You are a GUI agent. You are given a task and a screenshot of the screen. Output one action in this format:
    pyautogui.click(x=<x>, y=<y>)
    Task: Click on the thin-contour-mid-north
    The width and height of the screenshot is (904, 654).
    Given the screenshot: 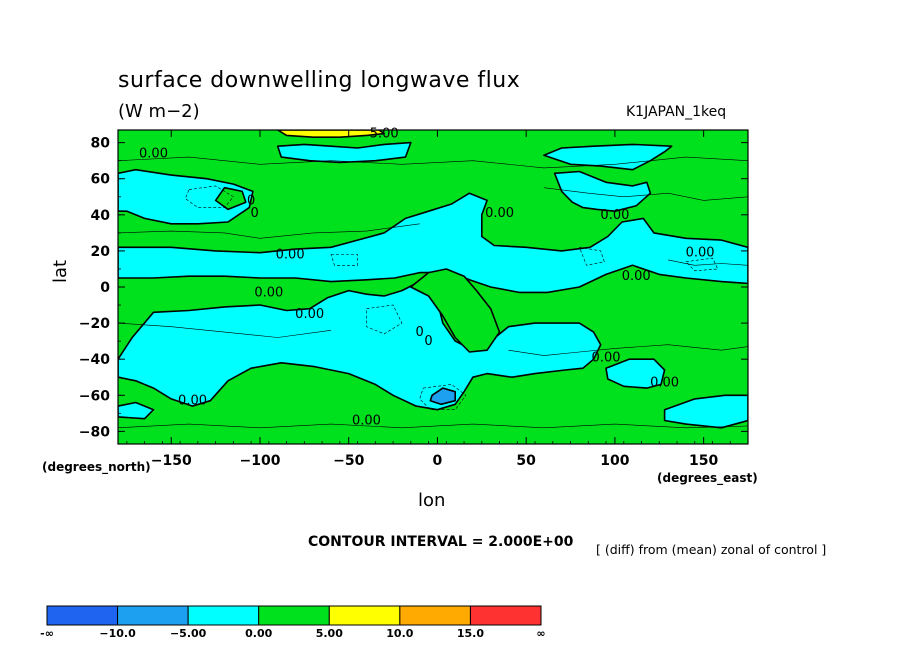 What is the action you would take?
    pyautogui.click(x=269, y=231)
    